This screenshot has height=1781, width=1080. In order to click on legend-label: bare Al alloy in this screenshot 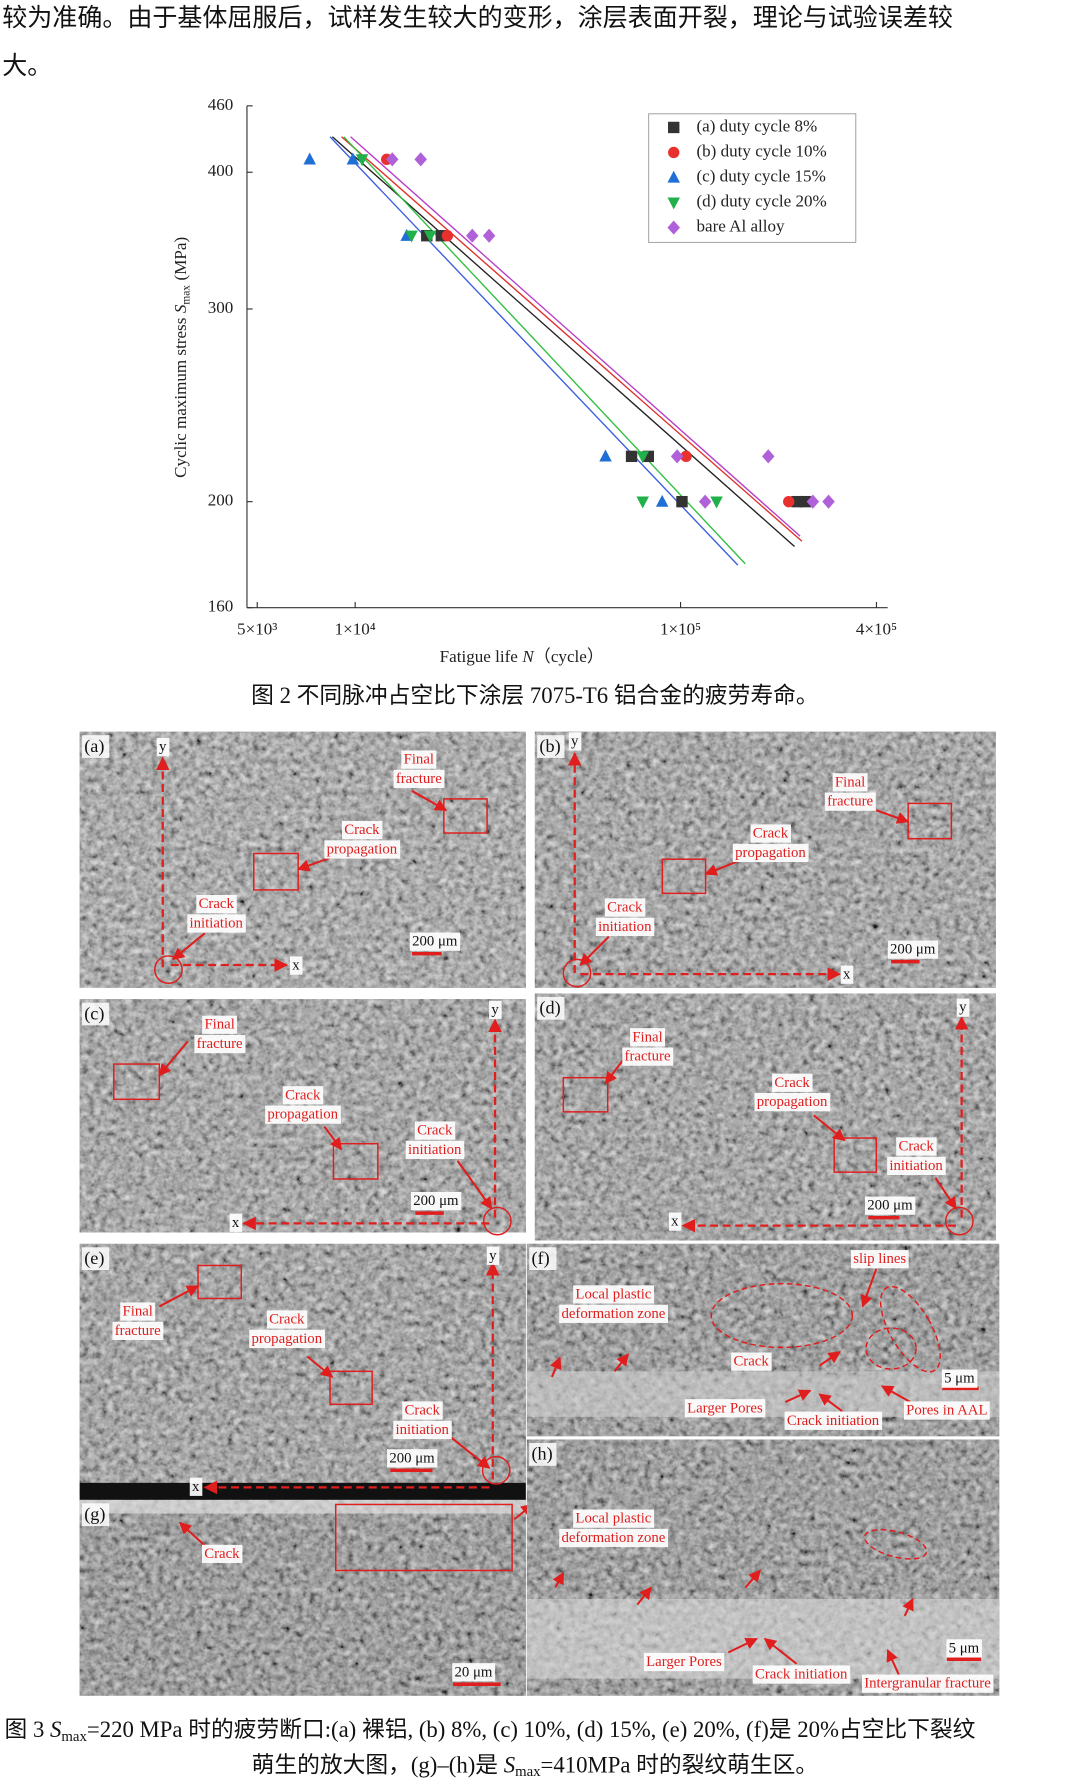, I will do `click(740, 226)`.